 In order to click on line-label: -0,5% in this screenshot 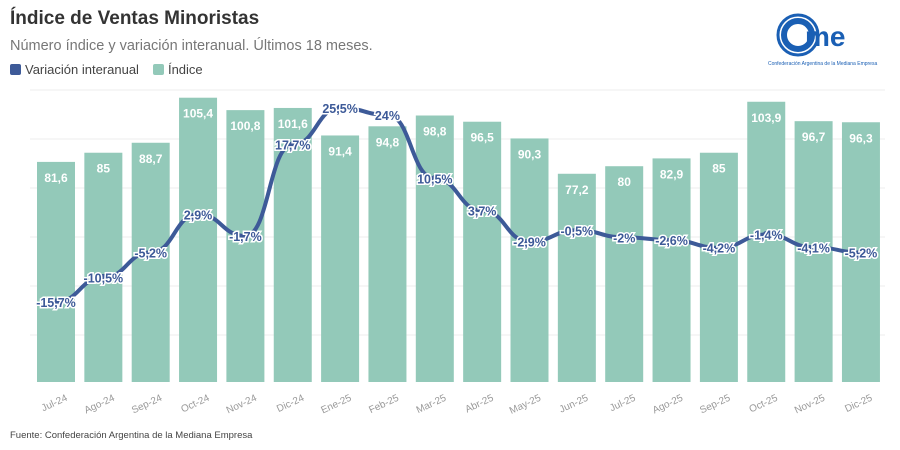, I will do `click(577, 231)`.